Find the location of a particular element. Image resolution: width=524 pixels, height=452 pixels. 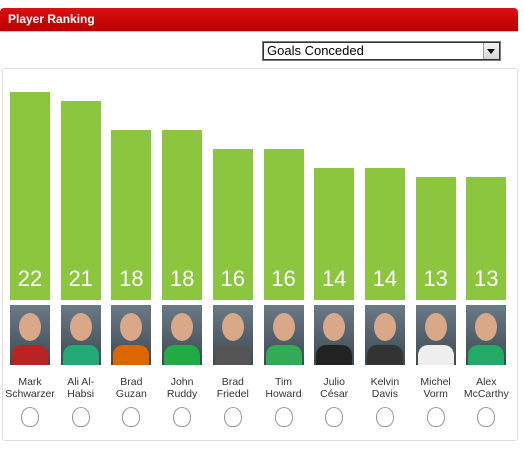

player-name: Kelvin Davis is located at coordinates (385, 388).